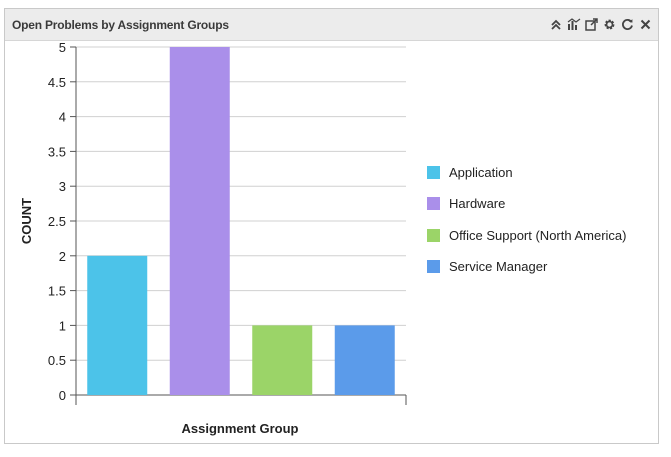 Image resolution: width=671 pixels, height=457 pixels. I want to click on close-icon, so click(645, 24).